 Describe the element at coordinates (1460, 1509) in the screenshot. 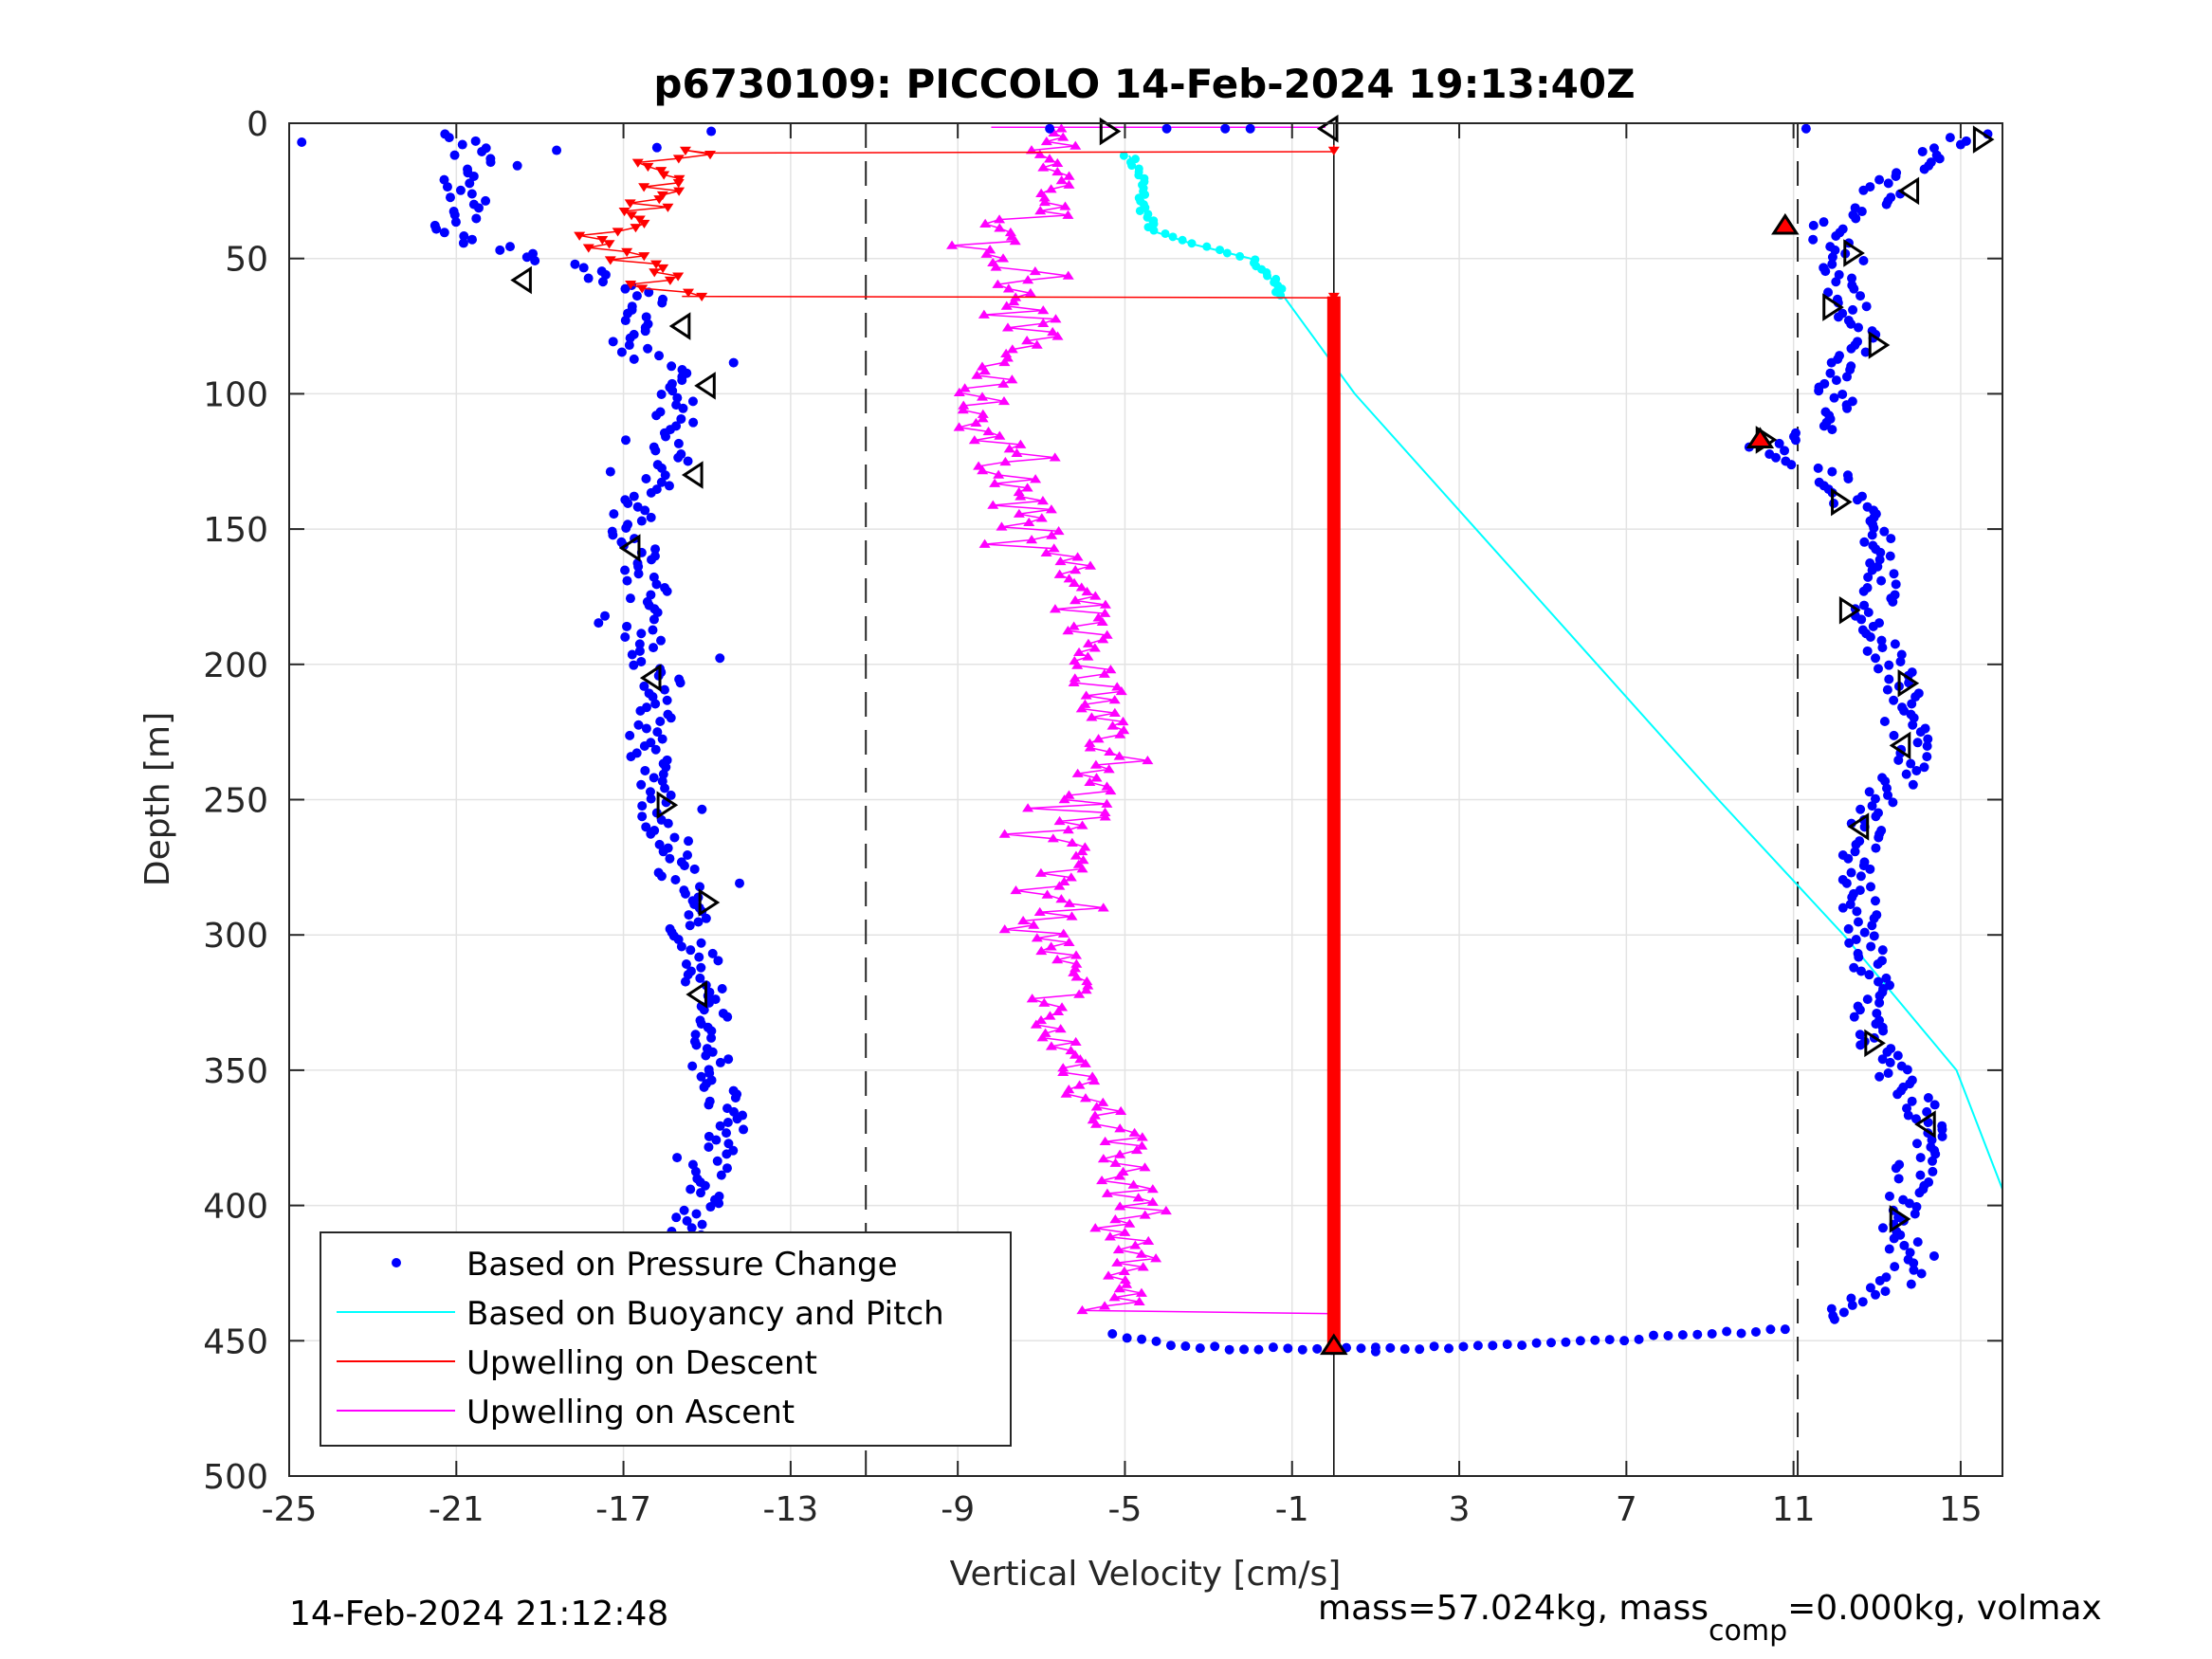

I see `x-tick-label: 3` at that location.